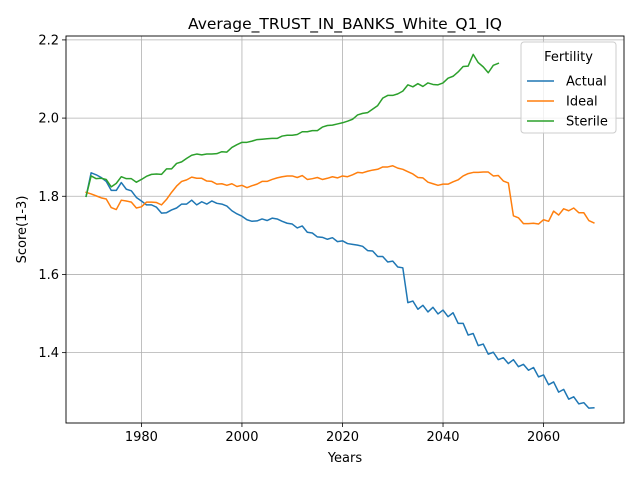 The height and width of the screenshot is (480, 640). What do you see at coordinates (345, 458) in the screenshot?
I see `x-axis-label: Years` at bounding box center [345, 458].